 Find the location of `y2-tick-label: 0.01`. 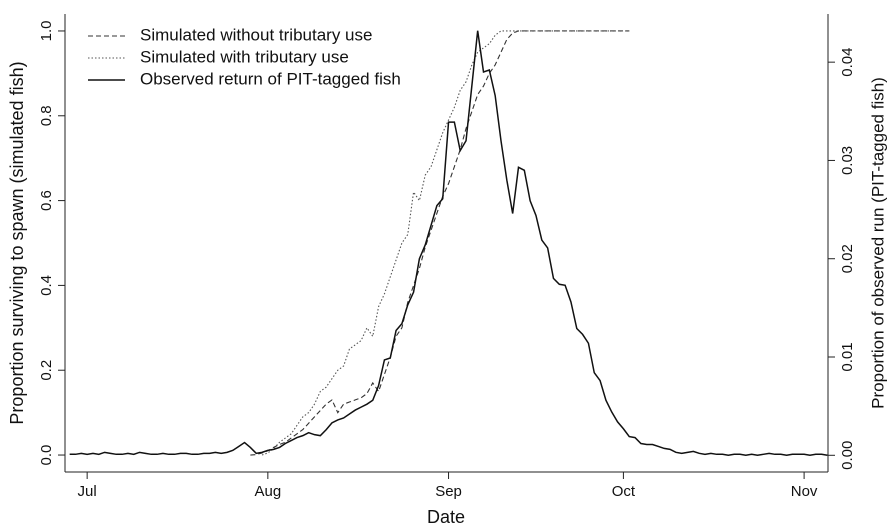

y2-tick-label: 0.01 is located at coordinates (847, 356).